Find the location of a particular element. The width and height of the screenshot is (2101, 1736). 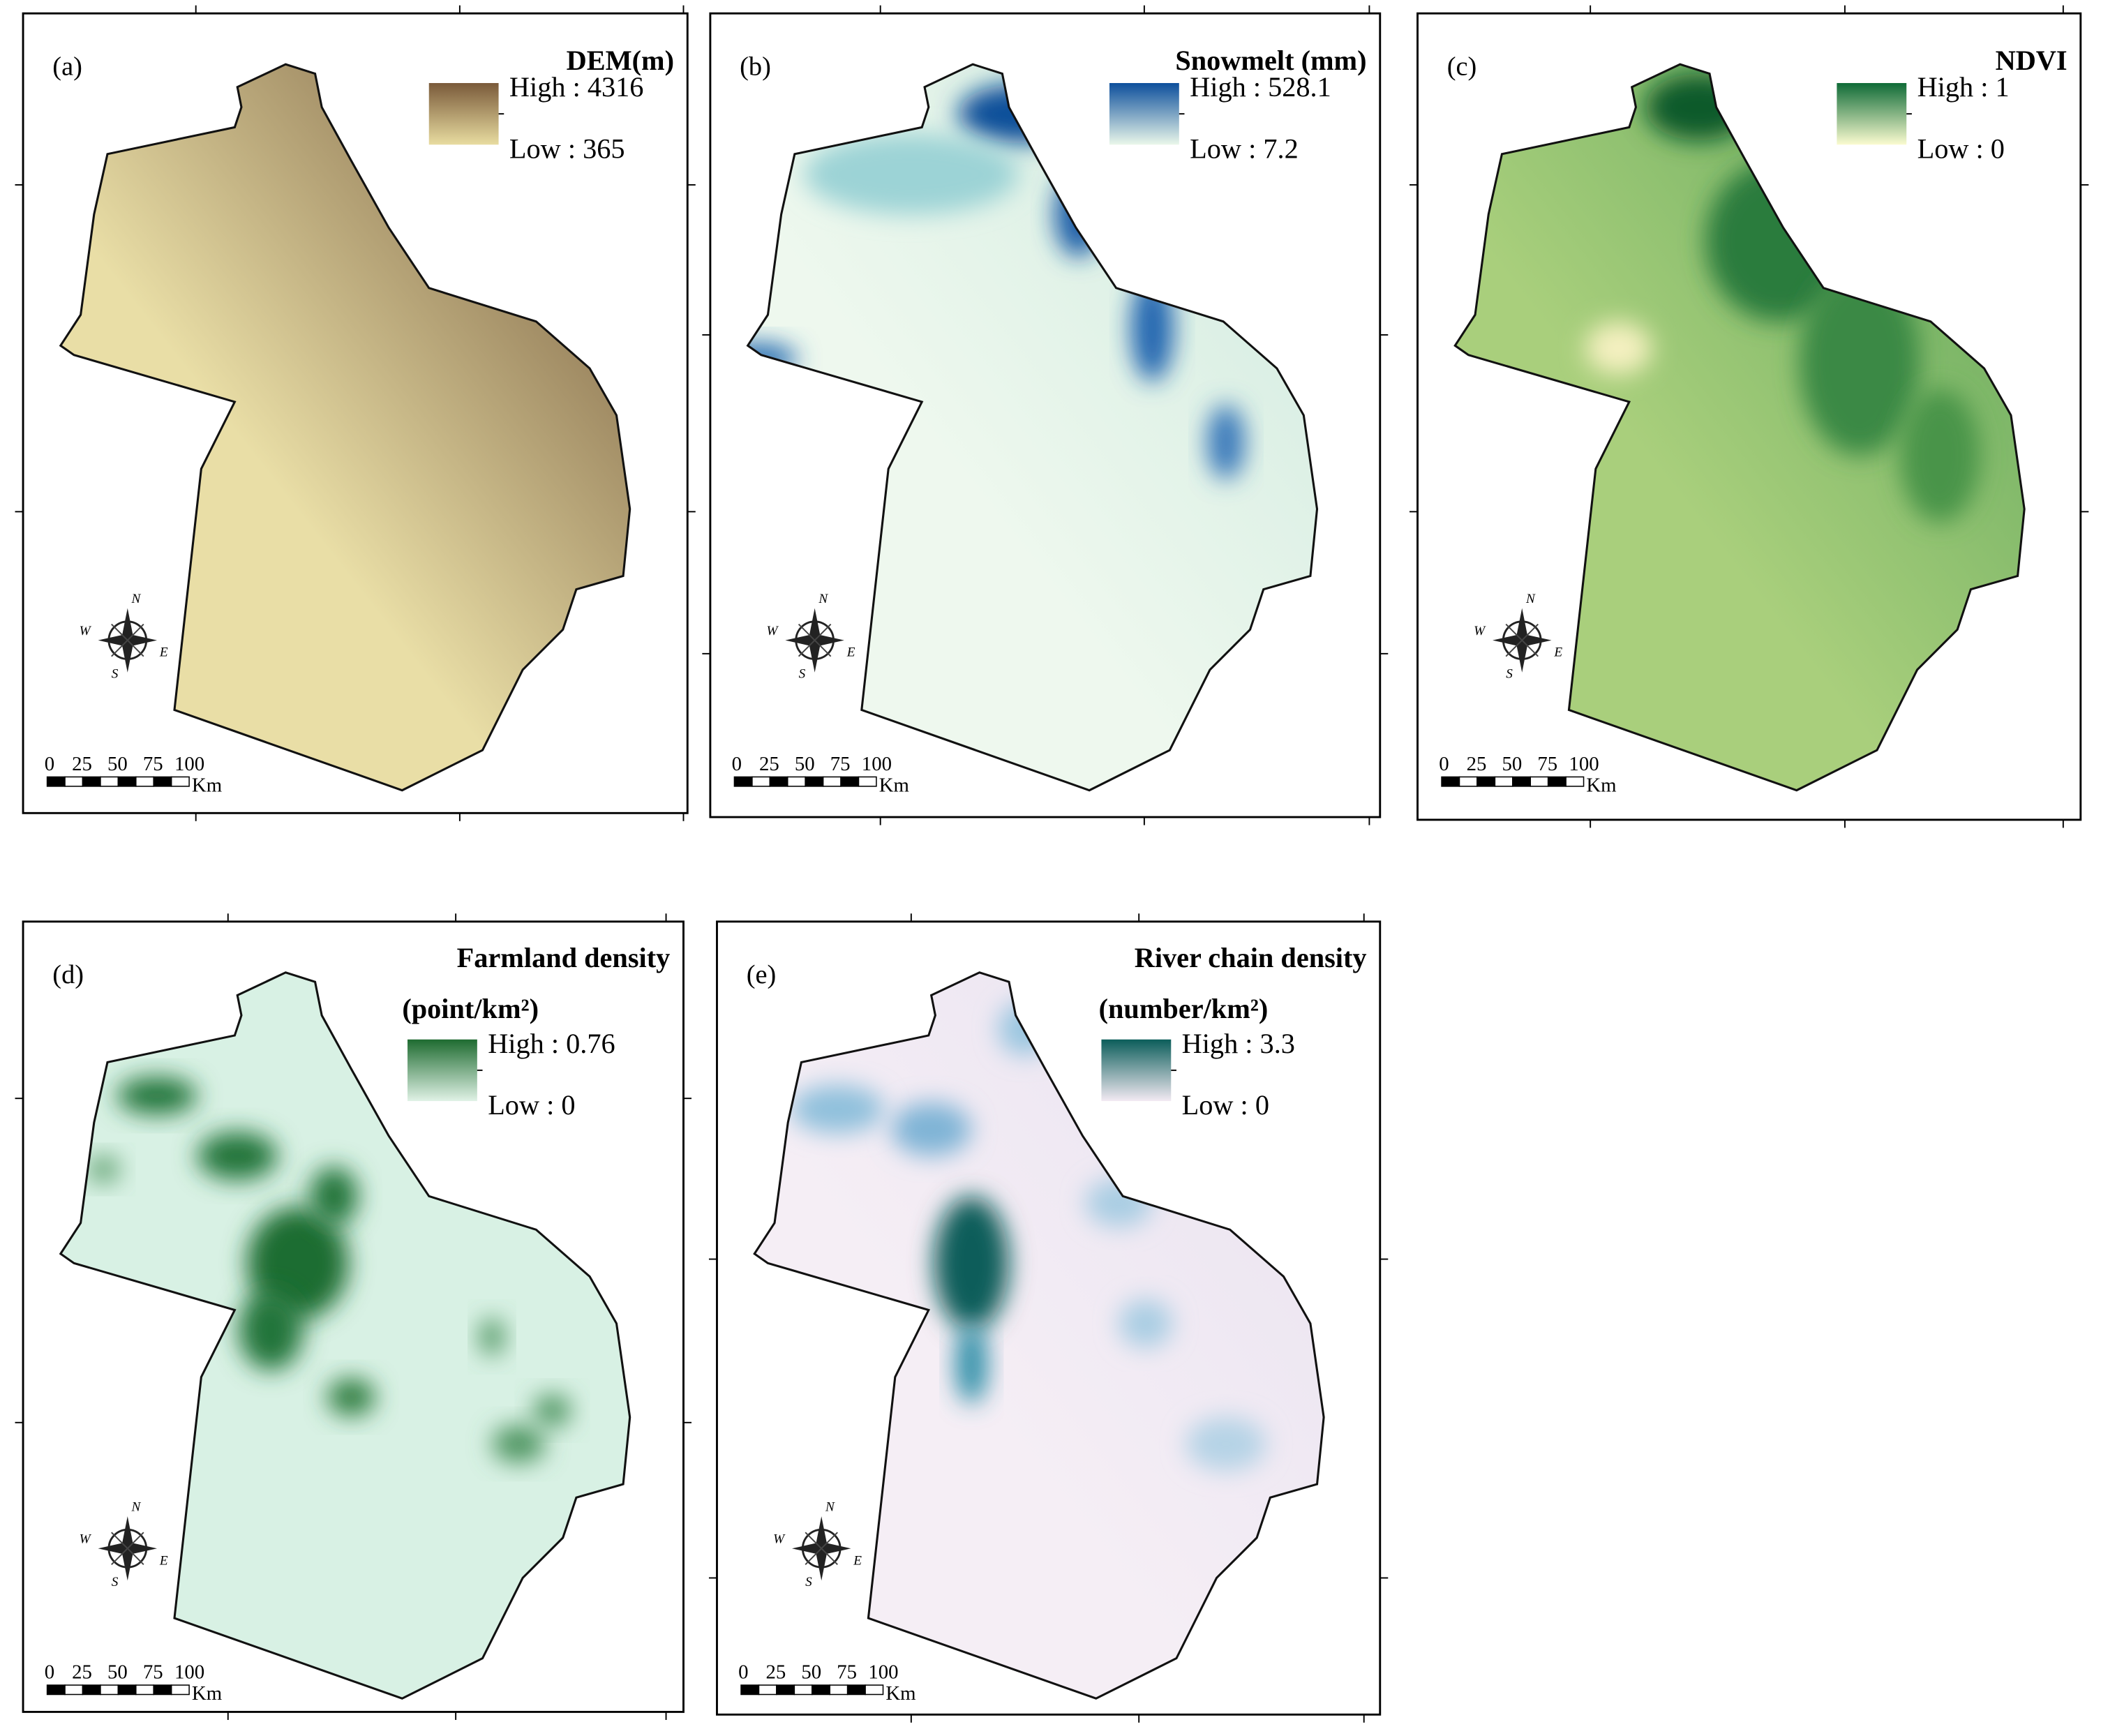

legend-subtitle: (point/km²) is located at coordinates (470, 1008).